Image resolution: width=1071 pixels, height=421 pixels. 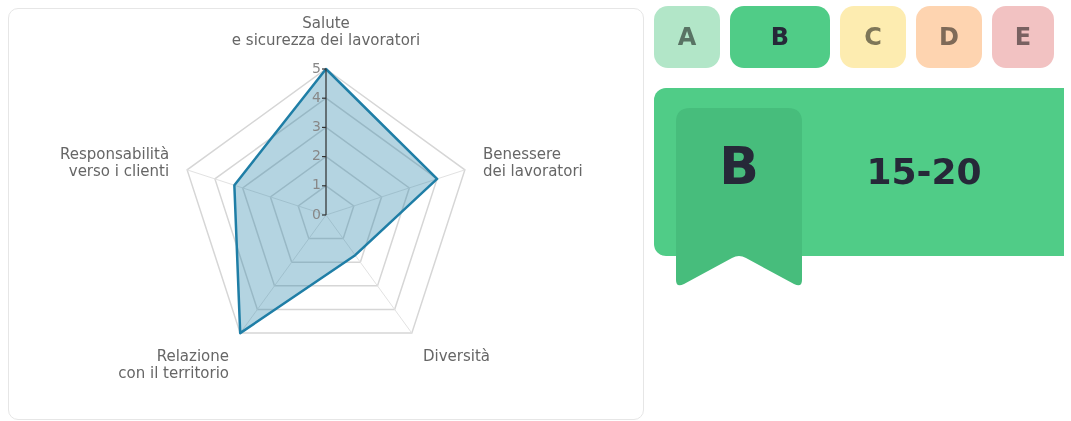 I want to click on y-tick-label: 1, so click(x=316, y=184).